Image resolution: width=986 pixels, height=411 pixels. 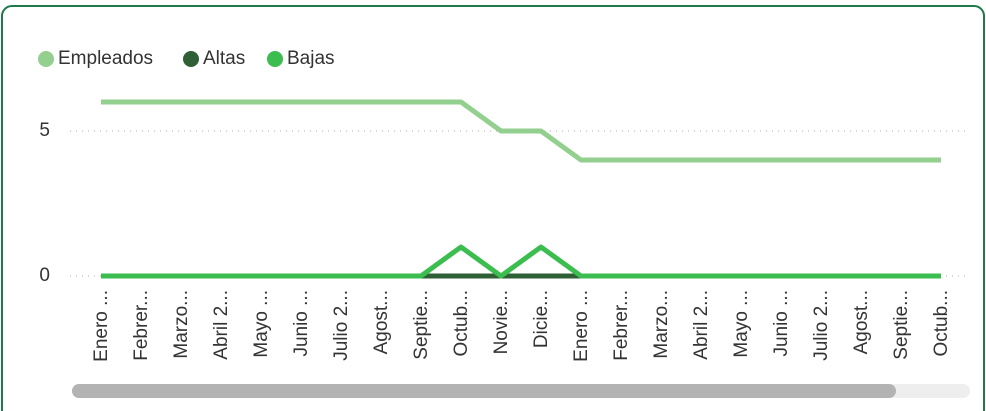 I want to click on y-tick-label: 5, so click(x=44, y=130).